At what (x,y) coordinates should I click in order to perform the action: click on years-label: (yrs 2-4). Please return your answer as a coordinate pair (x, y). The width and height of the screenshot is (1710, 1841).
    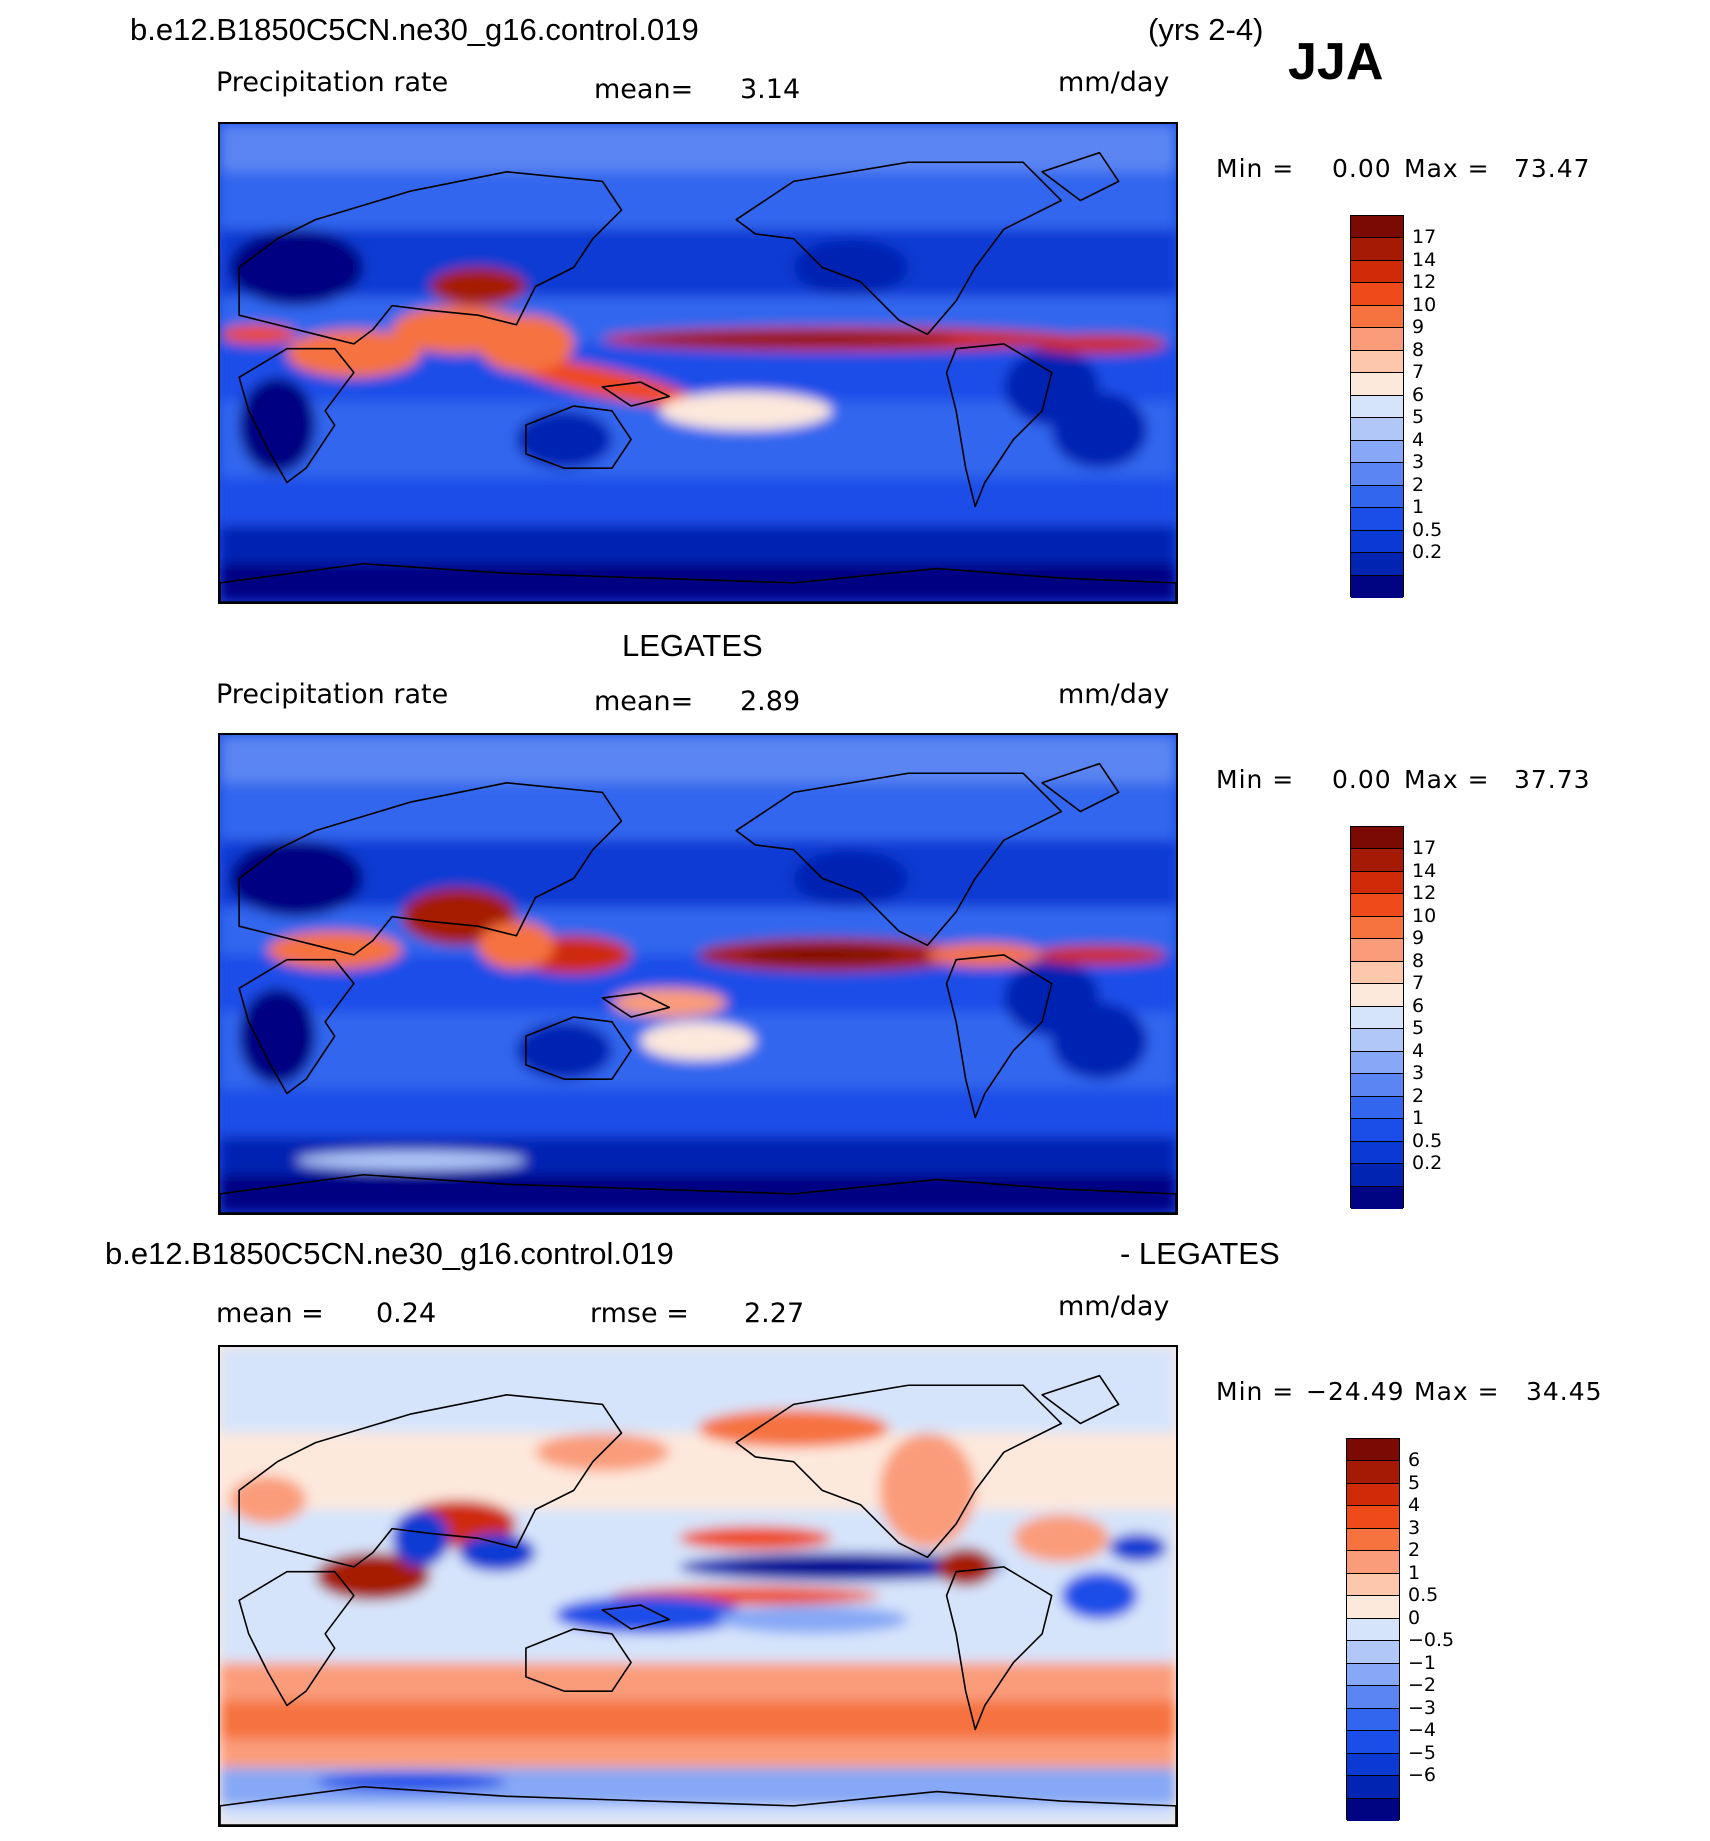
    Looking at the image, I should click on (1206, 29).